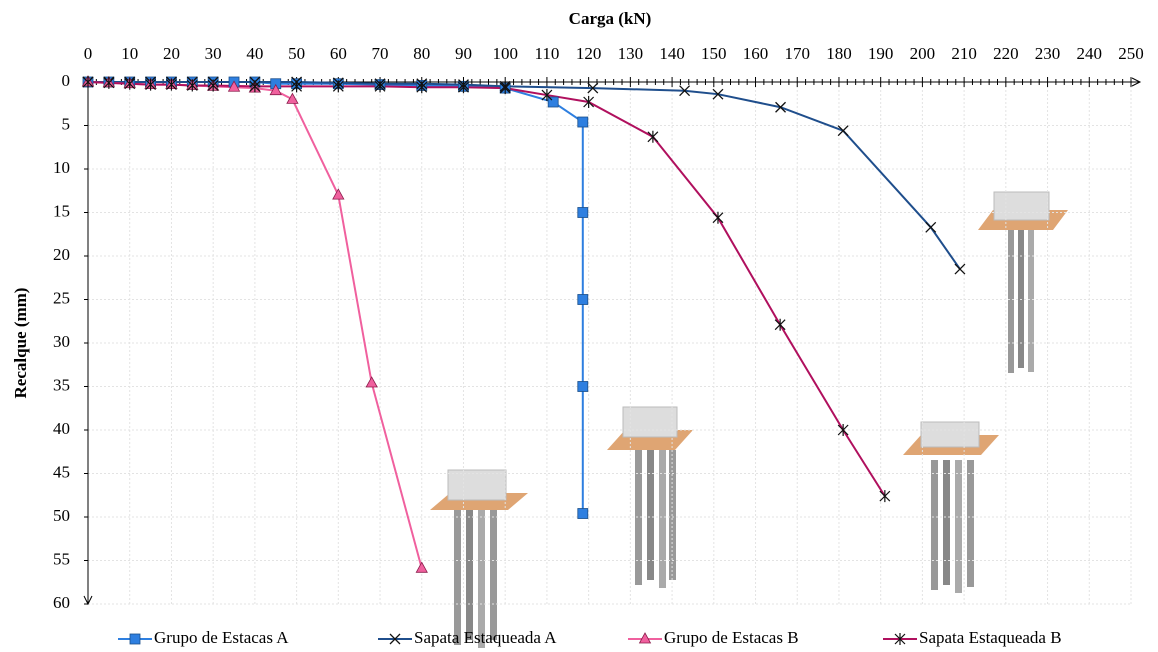 This screenshot has width=1158, height=652. Describe the element at coordinates (61, 210) in the screenshot. I see `y-tick-label: 15` at that location.